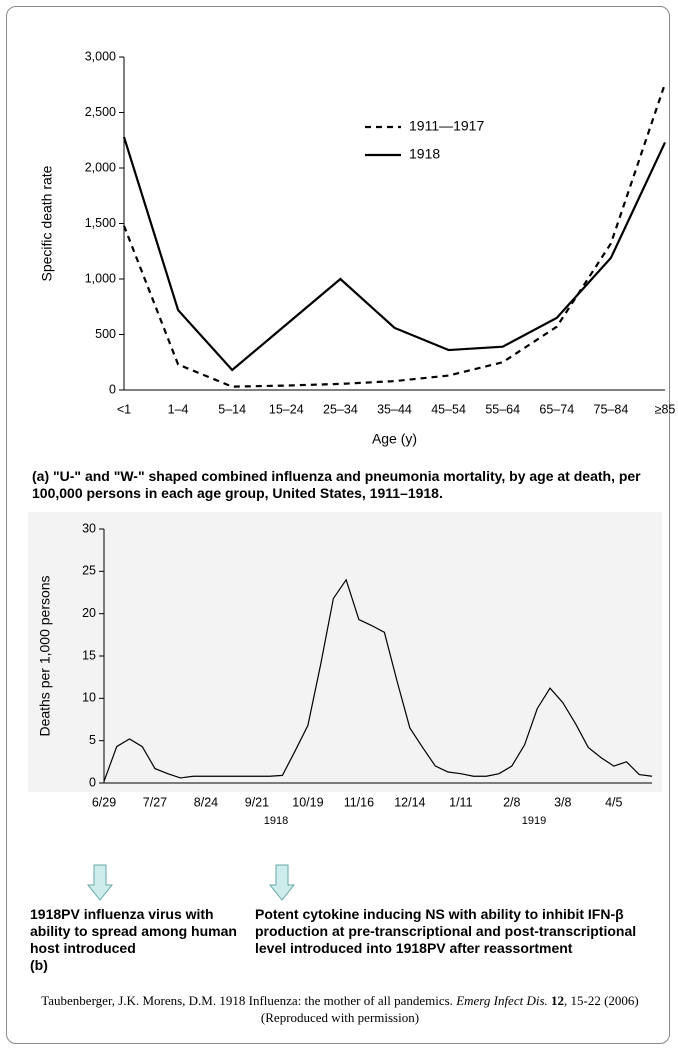 This screenshot has height=1052, width=678. What do you see at coordinates (100, 167) in the screenshot?
I see `y-tick-label: 2,000` at bounding box center [100, 167].